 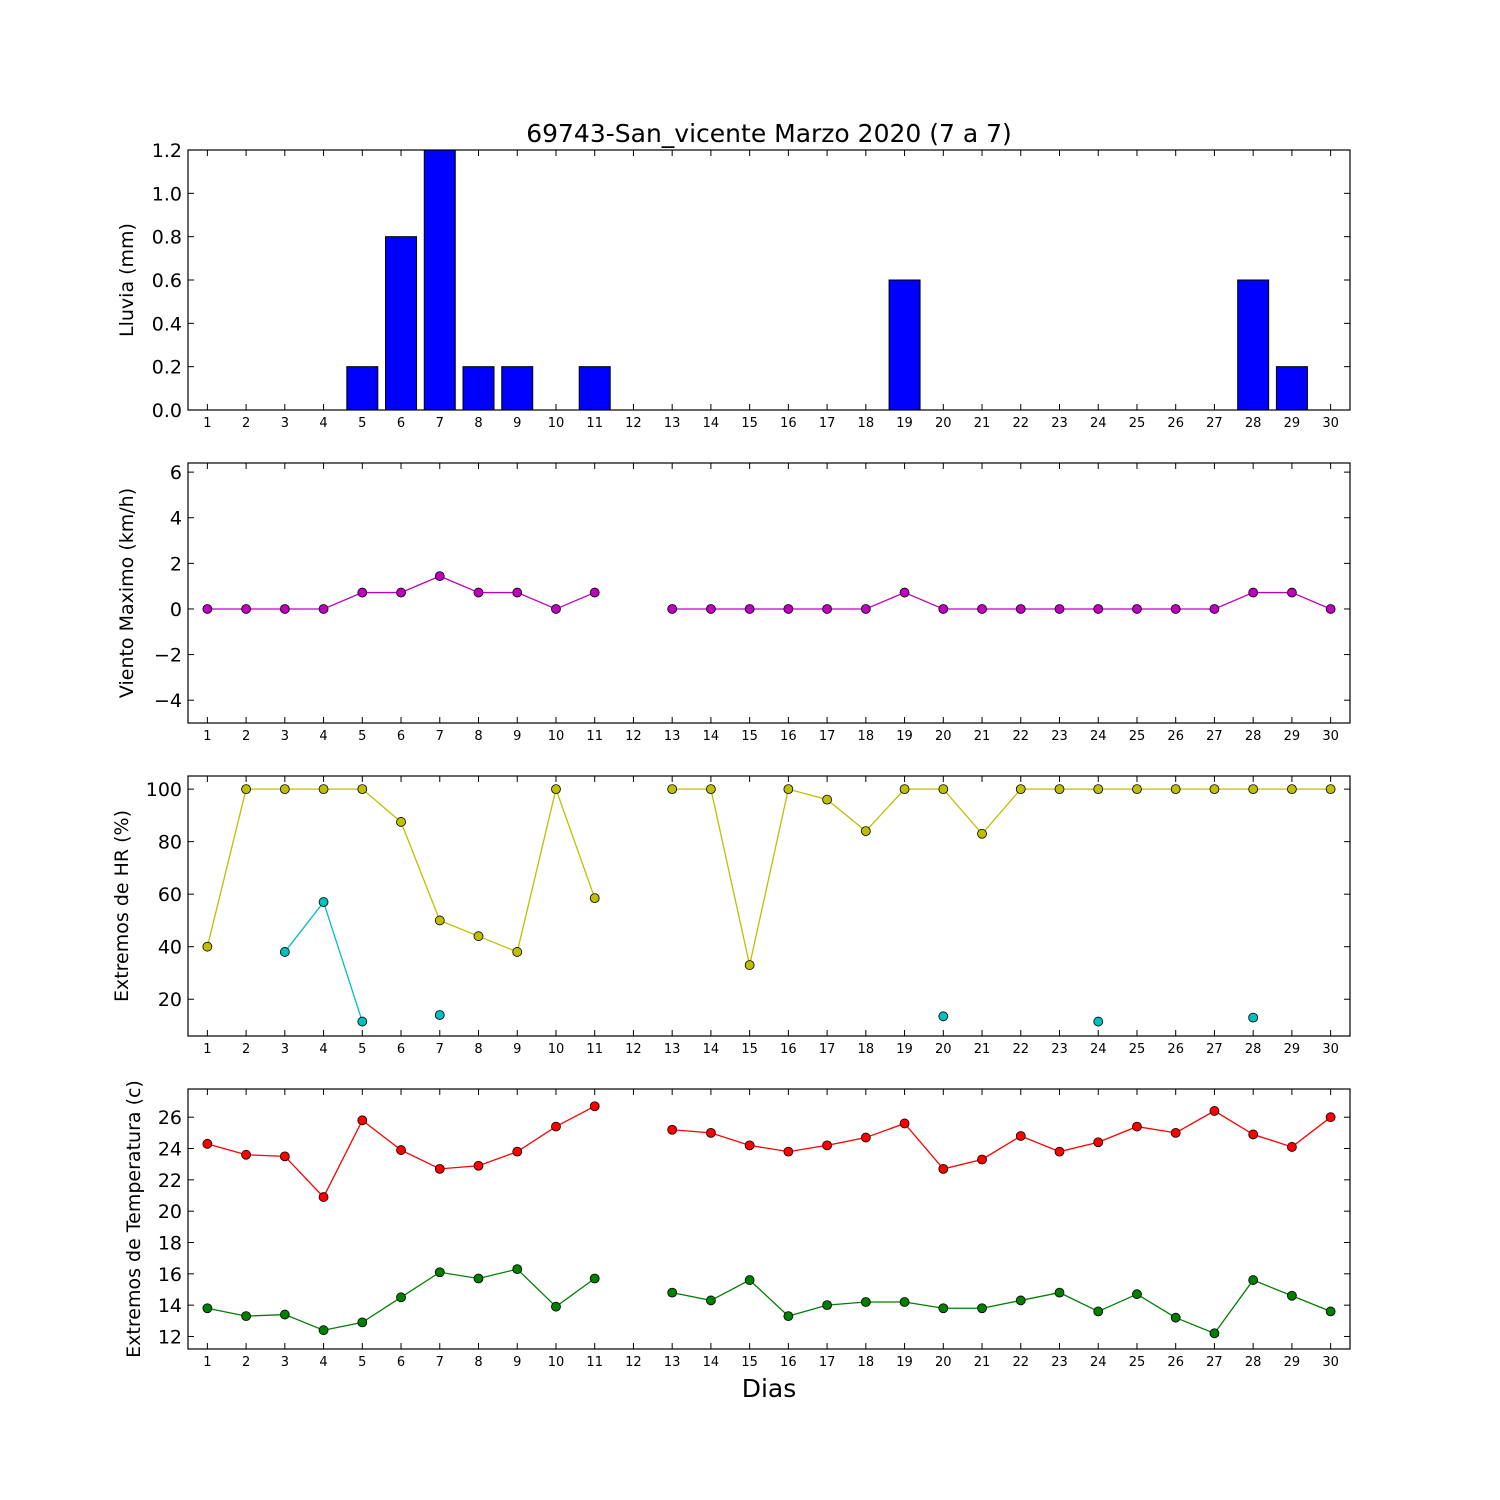 I want to click on x-tick-label: 21, so click(x=982, y=1049).